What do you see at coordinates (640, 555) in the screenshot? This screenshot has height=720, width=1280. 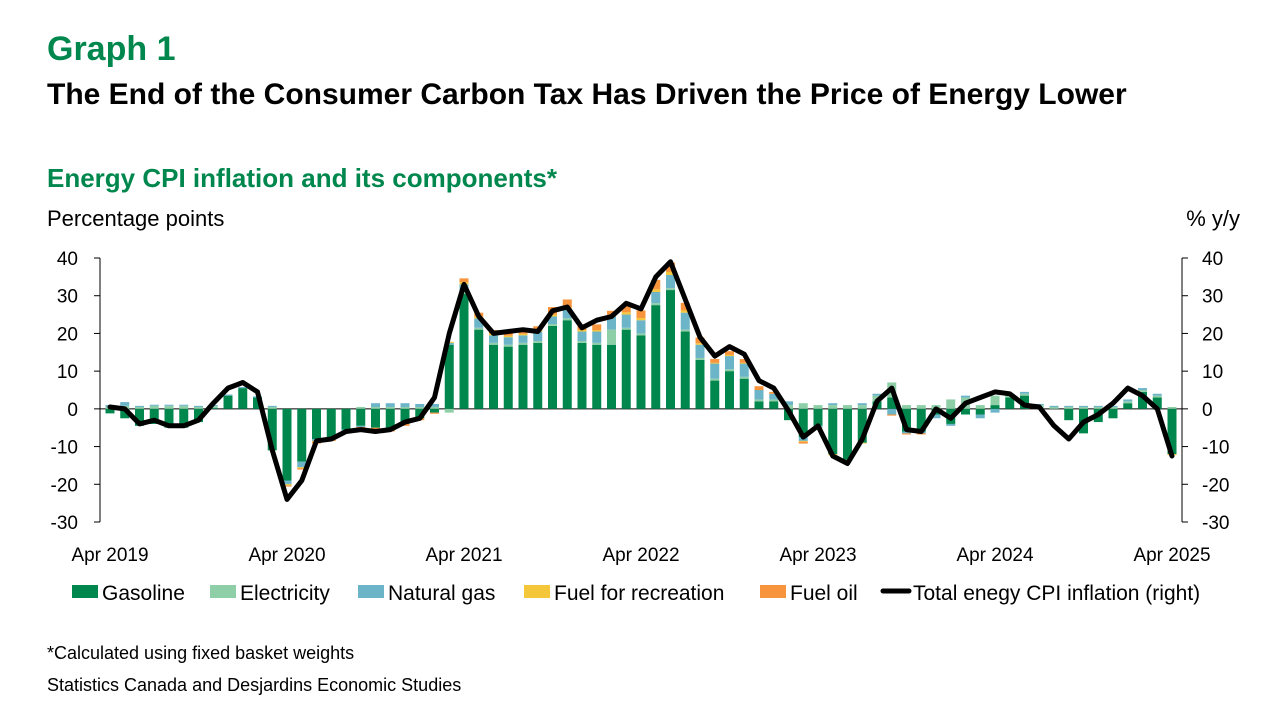 I see `x-tick-label: Apr 2022` at bounding box center [640, 555].